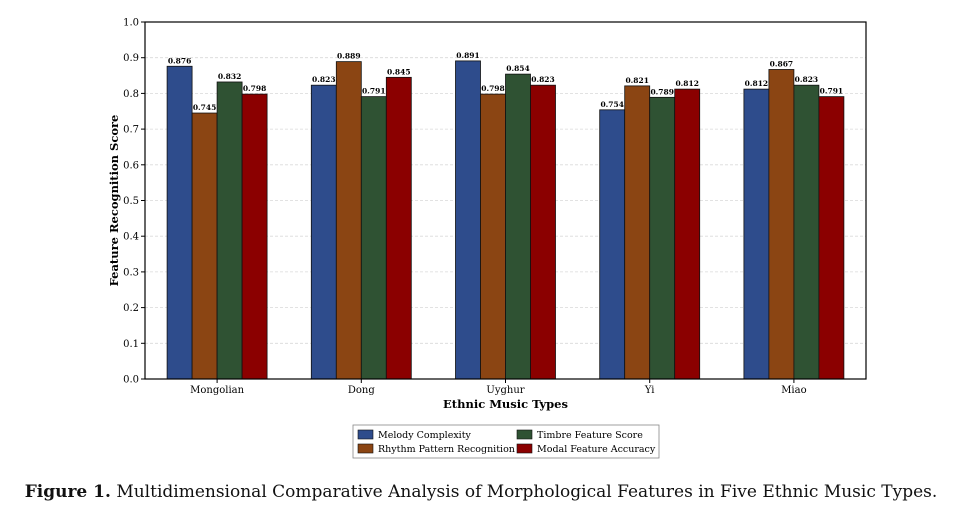  Describe the element at coordinates (131, 344) in the screenshot. I see `y-tick-label: 0.1` at that location.